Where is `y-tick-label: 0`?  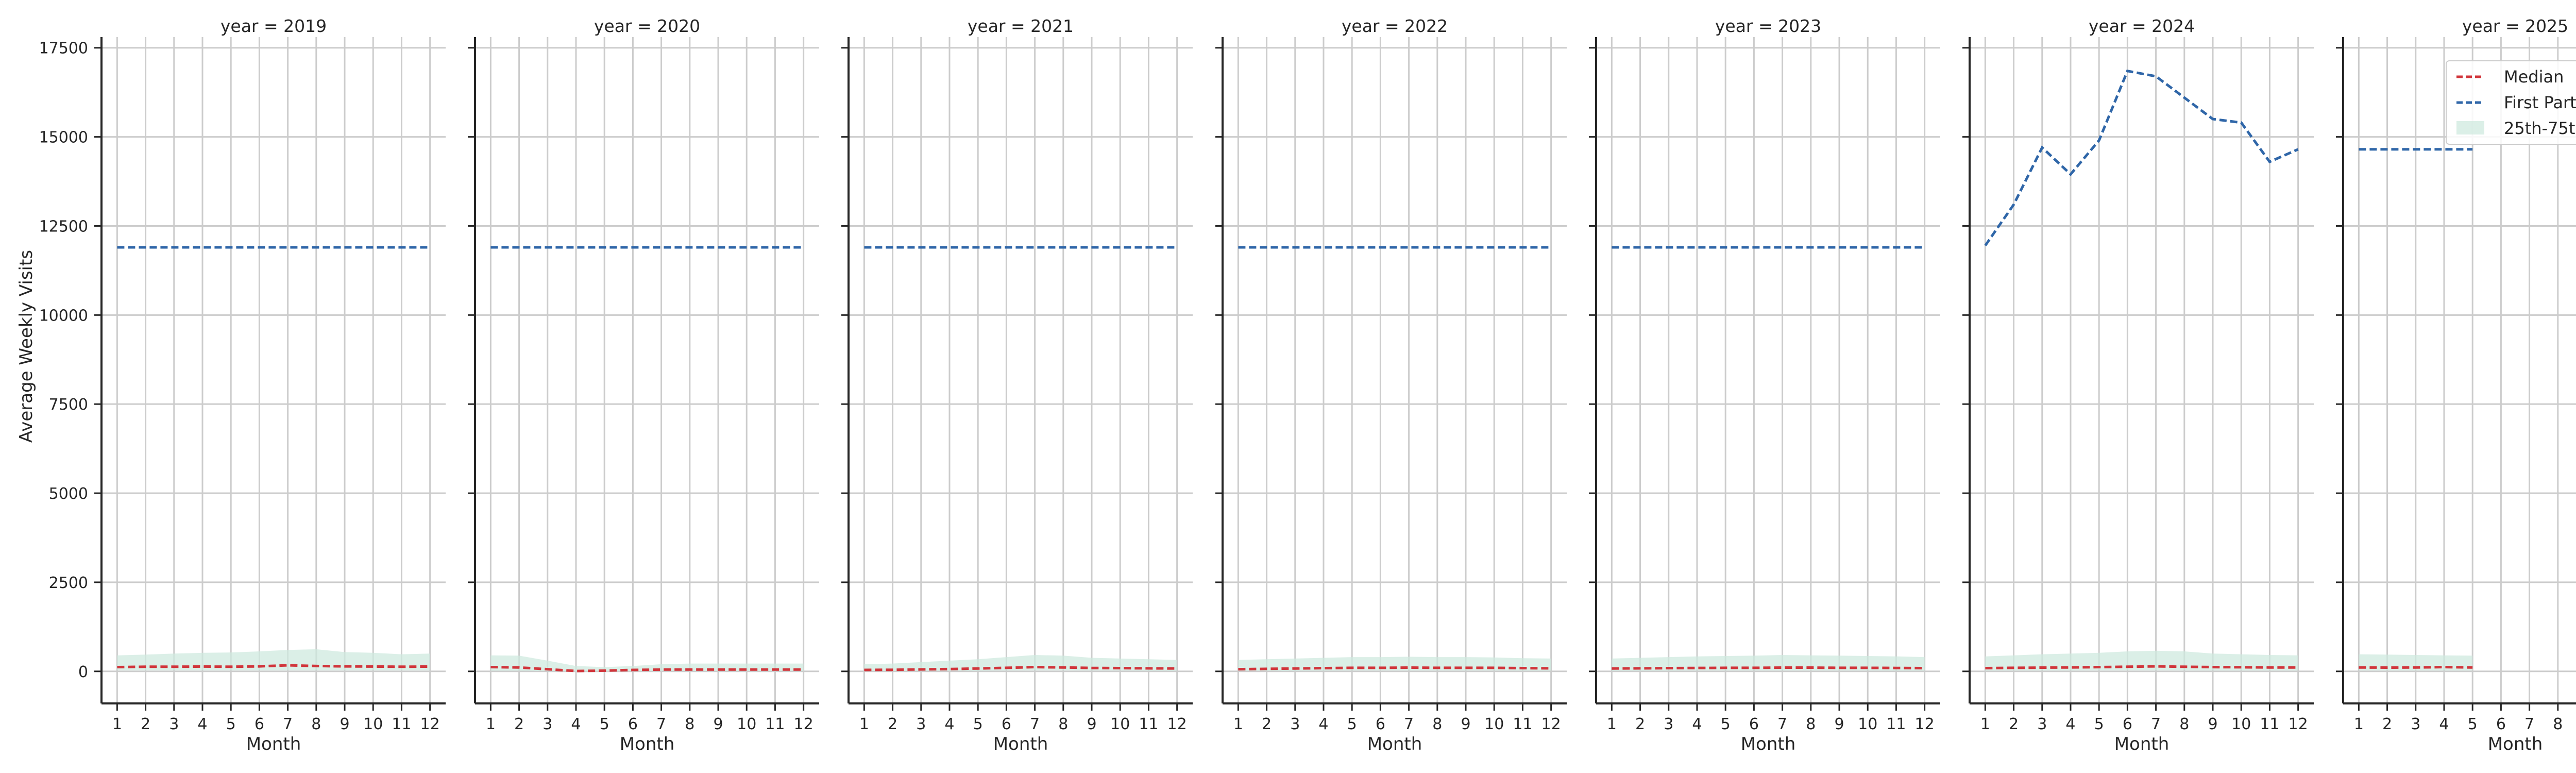
y-tick-label: 0 is located at coordinates (83, 672).